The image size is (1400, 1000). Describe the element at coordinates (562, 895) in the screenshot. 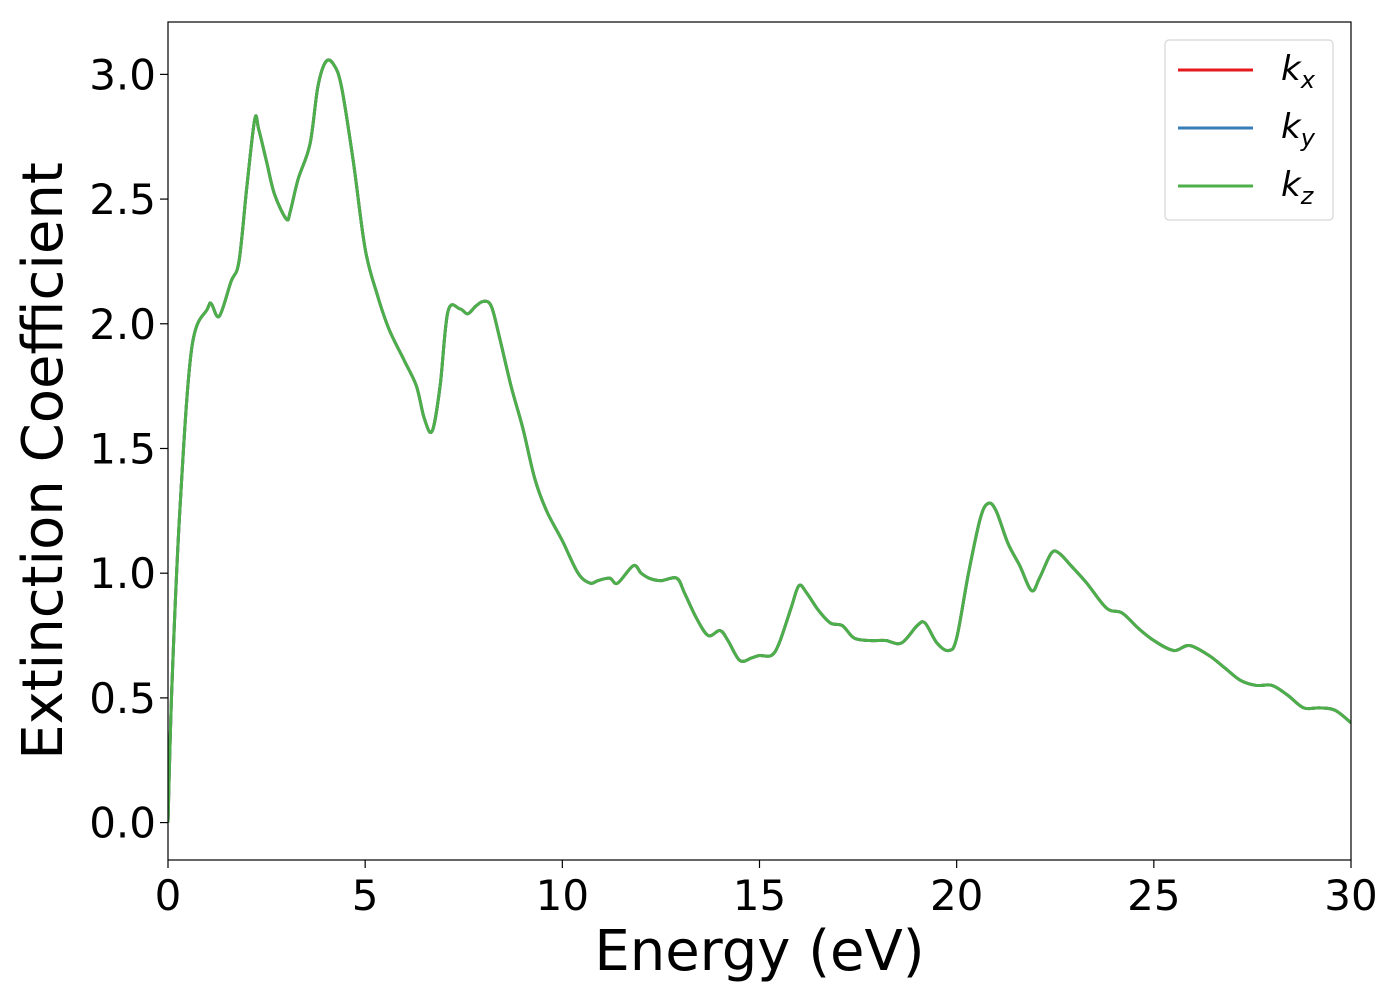

I see `x-tick-label: 10` at that location.